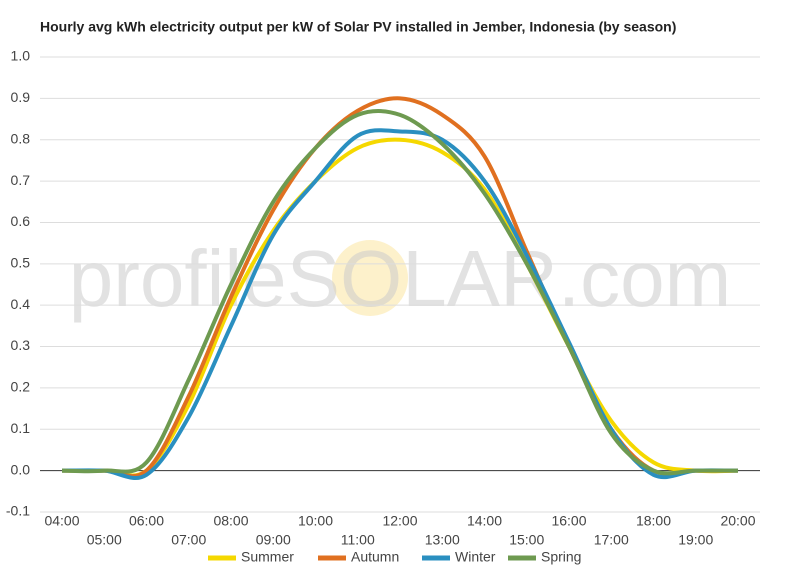 This screenshot has height=570, width=800. I want to click on x-tick-label: 12:00, so click(399, 521).